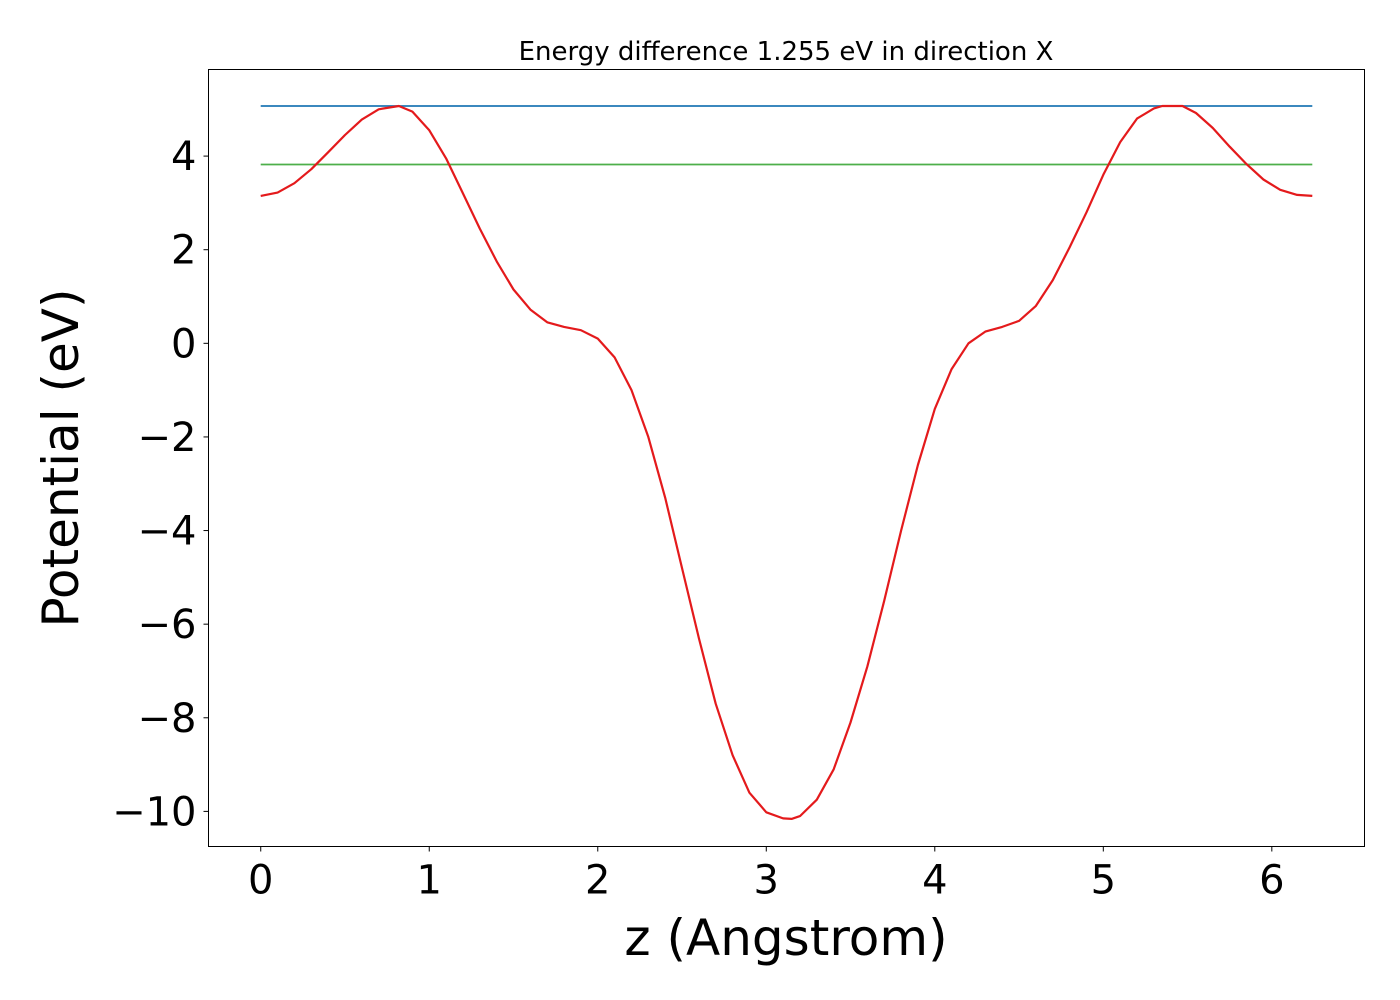  Describe the element at coordinates (154, 812) in the screenshot. I see `y-tick-label: −10` at that location.